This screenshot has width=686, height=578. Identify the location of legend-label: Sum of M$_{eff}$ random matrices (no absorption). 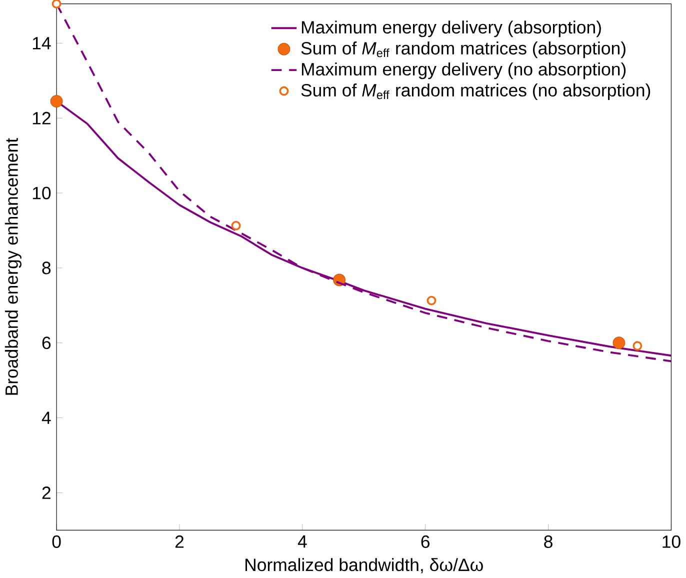
(475, 91).